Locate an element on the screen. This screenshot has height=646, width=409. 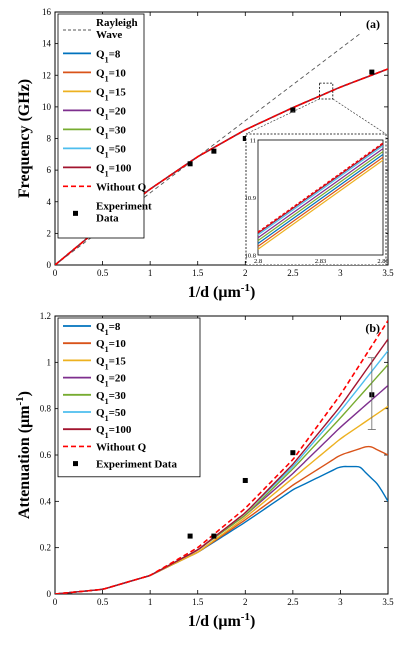
panel-label-a: (a) is located at coordinates (373, 24).